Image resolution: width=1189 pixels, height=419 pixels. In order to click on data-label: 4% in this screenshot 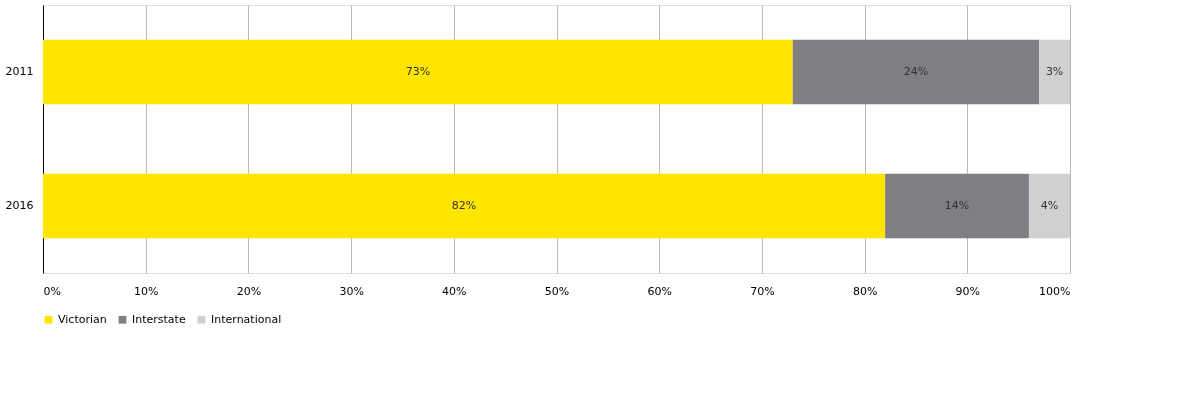, I will do `click(1049, 205)`.